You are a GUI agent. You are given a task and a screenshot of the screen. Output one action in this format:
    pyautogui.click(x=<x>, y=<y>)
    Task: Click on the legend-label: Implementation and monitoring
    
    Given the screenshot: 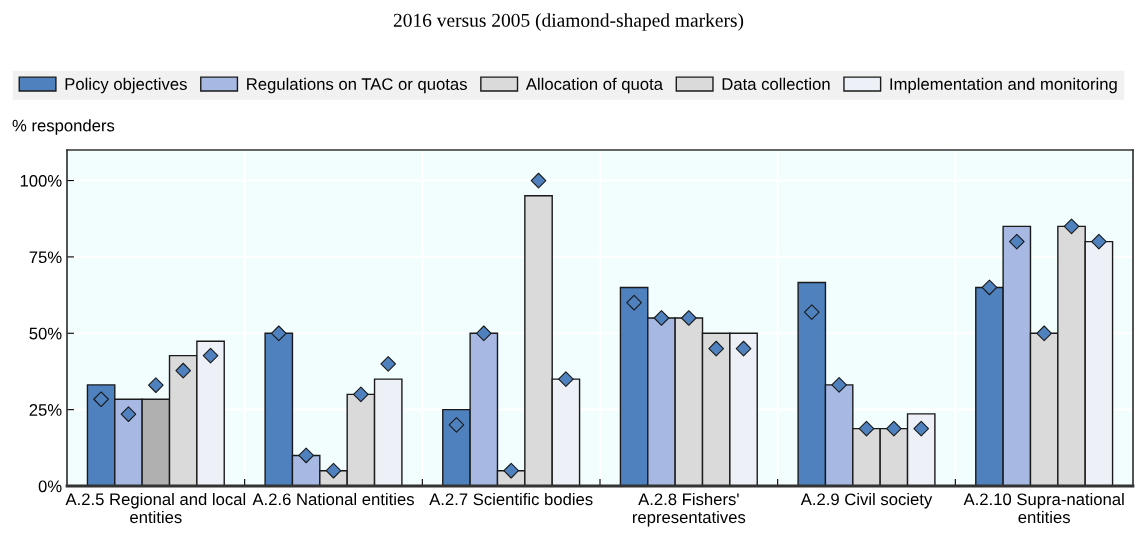 What is the action you would take?
    pyautogui.click(x=1003, y=85)
    